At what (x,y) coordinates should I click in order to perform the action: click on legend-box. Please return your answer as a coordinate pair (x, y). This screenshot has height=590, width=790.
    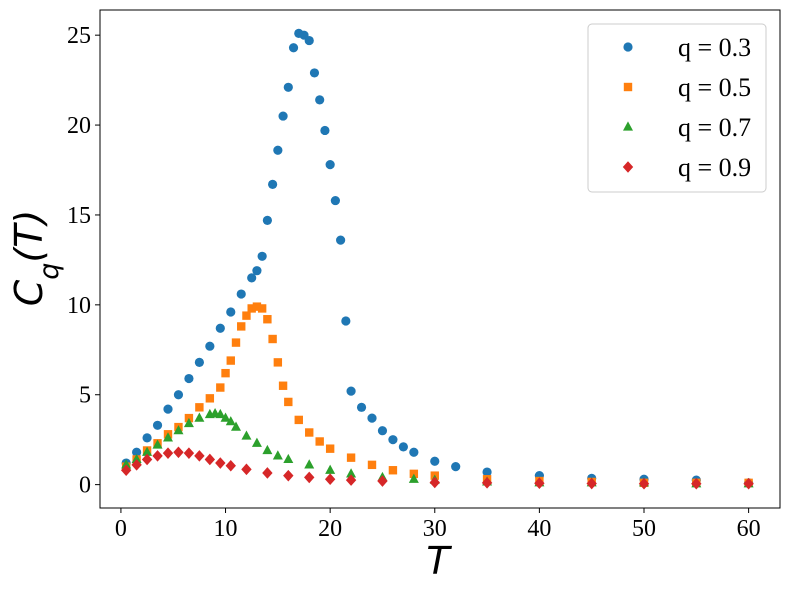
    Looking at the image, I should click on (677, 108).